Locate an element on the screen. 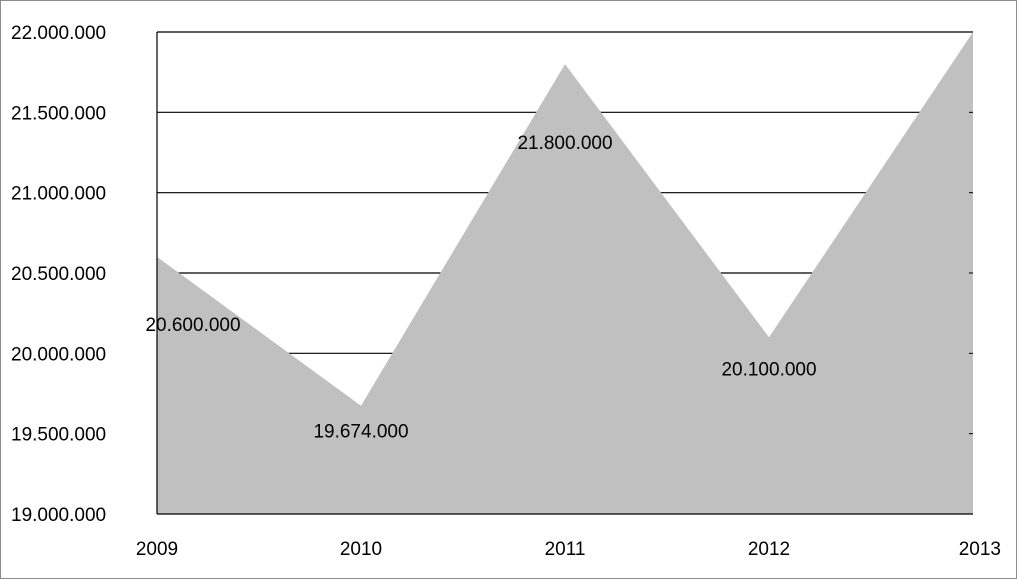  y-tick-label: 22.000.000 is located at coordinates (58, 33).